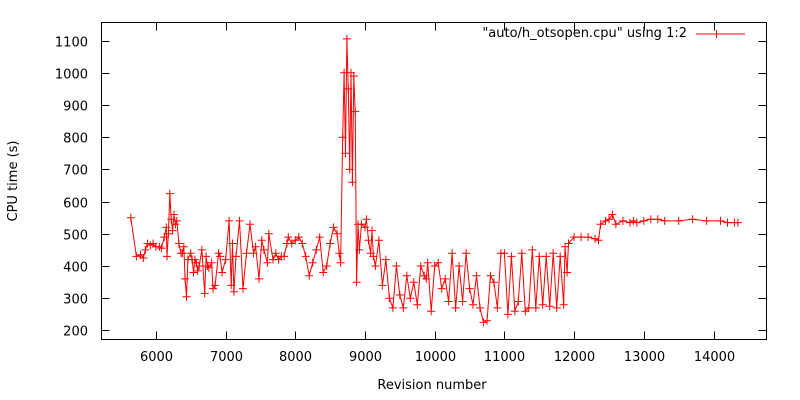 Image resolution: width=800 pixels, height=400 pixels. What do you see at coordinates (714, 357) in the screenshot?
I see `x-tick-label: 14000` at bounding box center [714, 357].